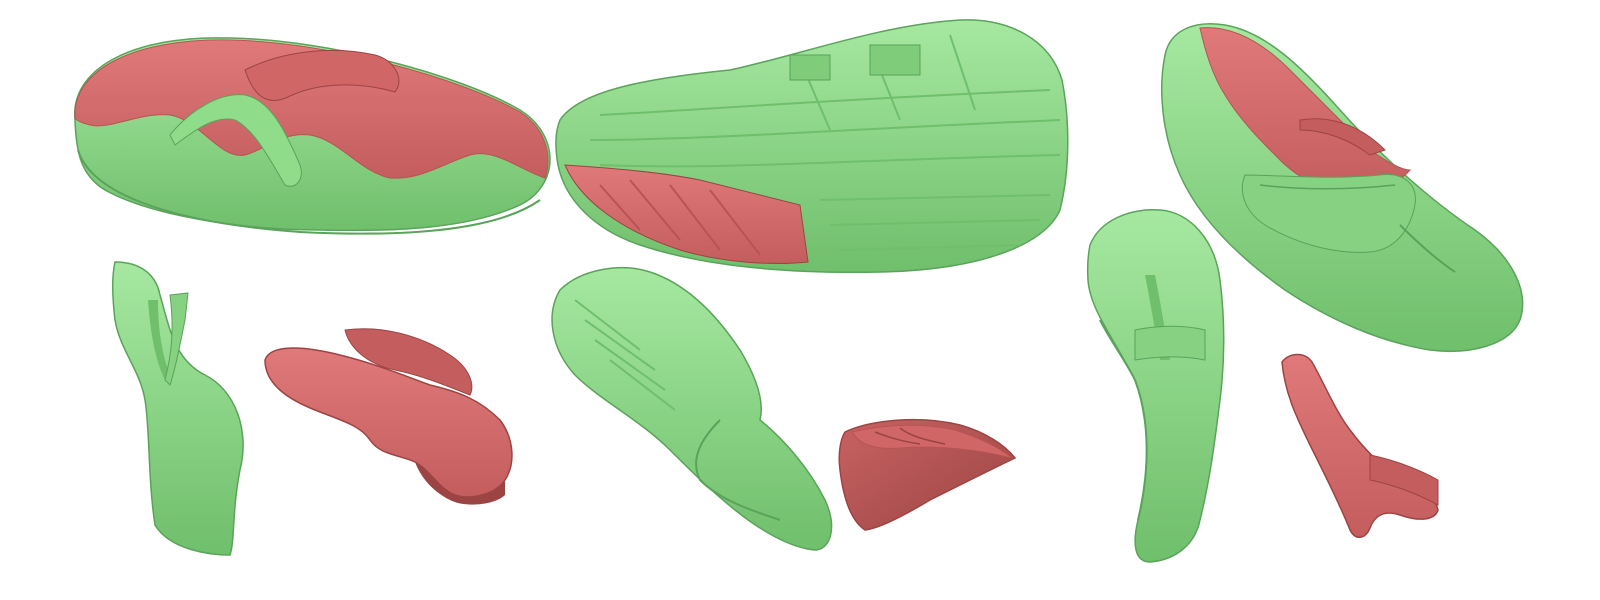 The height and width of the screenshot is (600, 1600). Describe the element at coordinates (388, 416) in the screenshot. I see `flip-flop-left-red-part` at that location.